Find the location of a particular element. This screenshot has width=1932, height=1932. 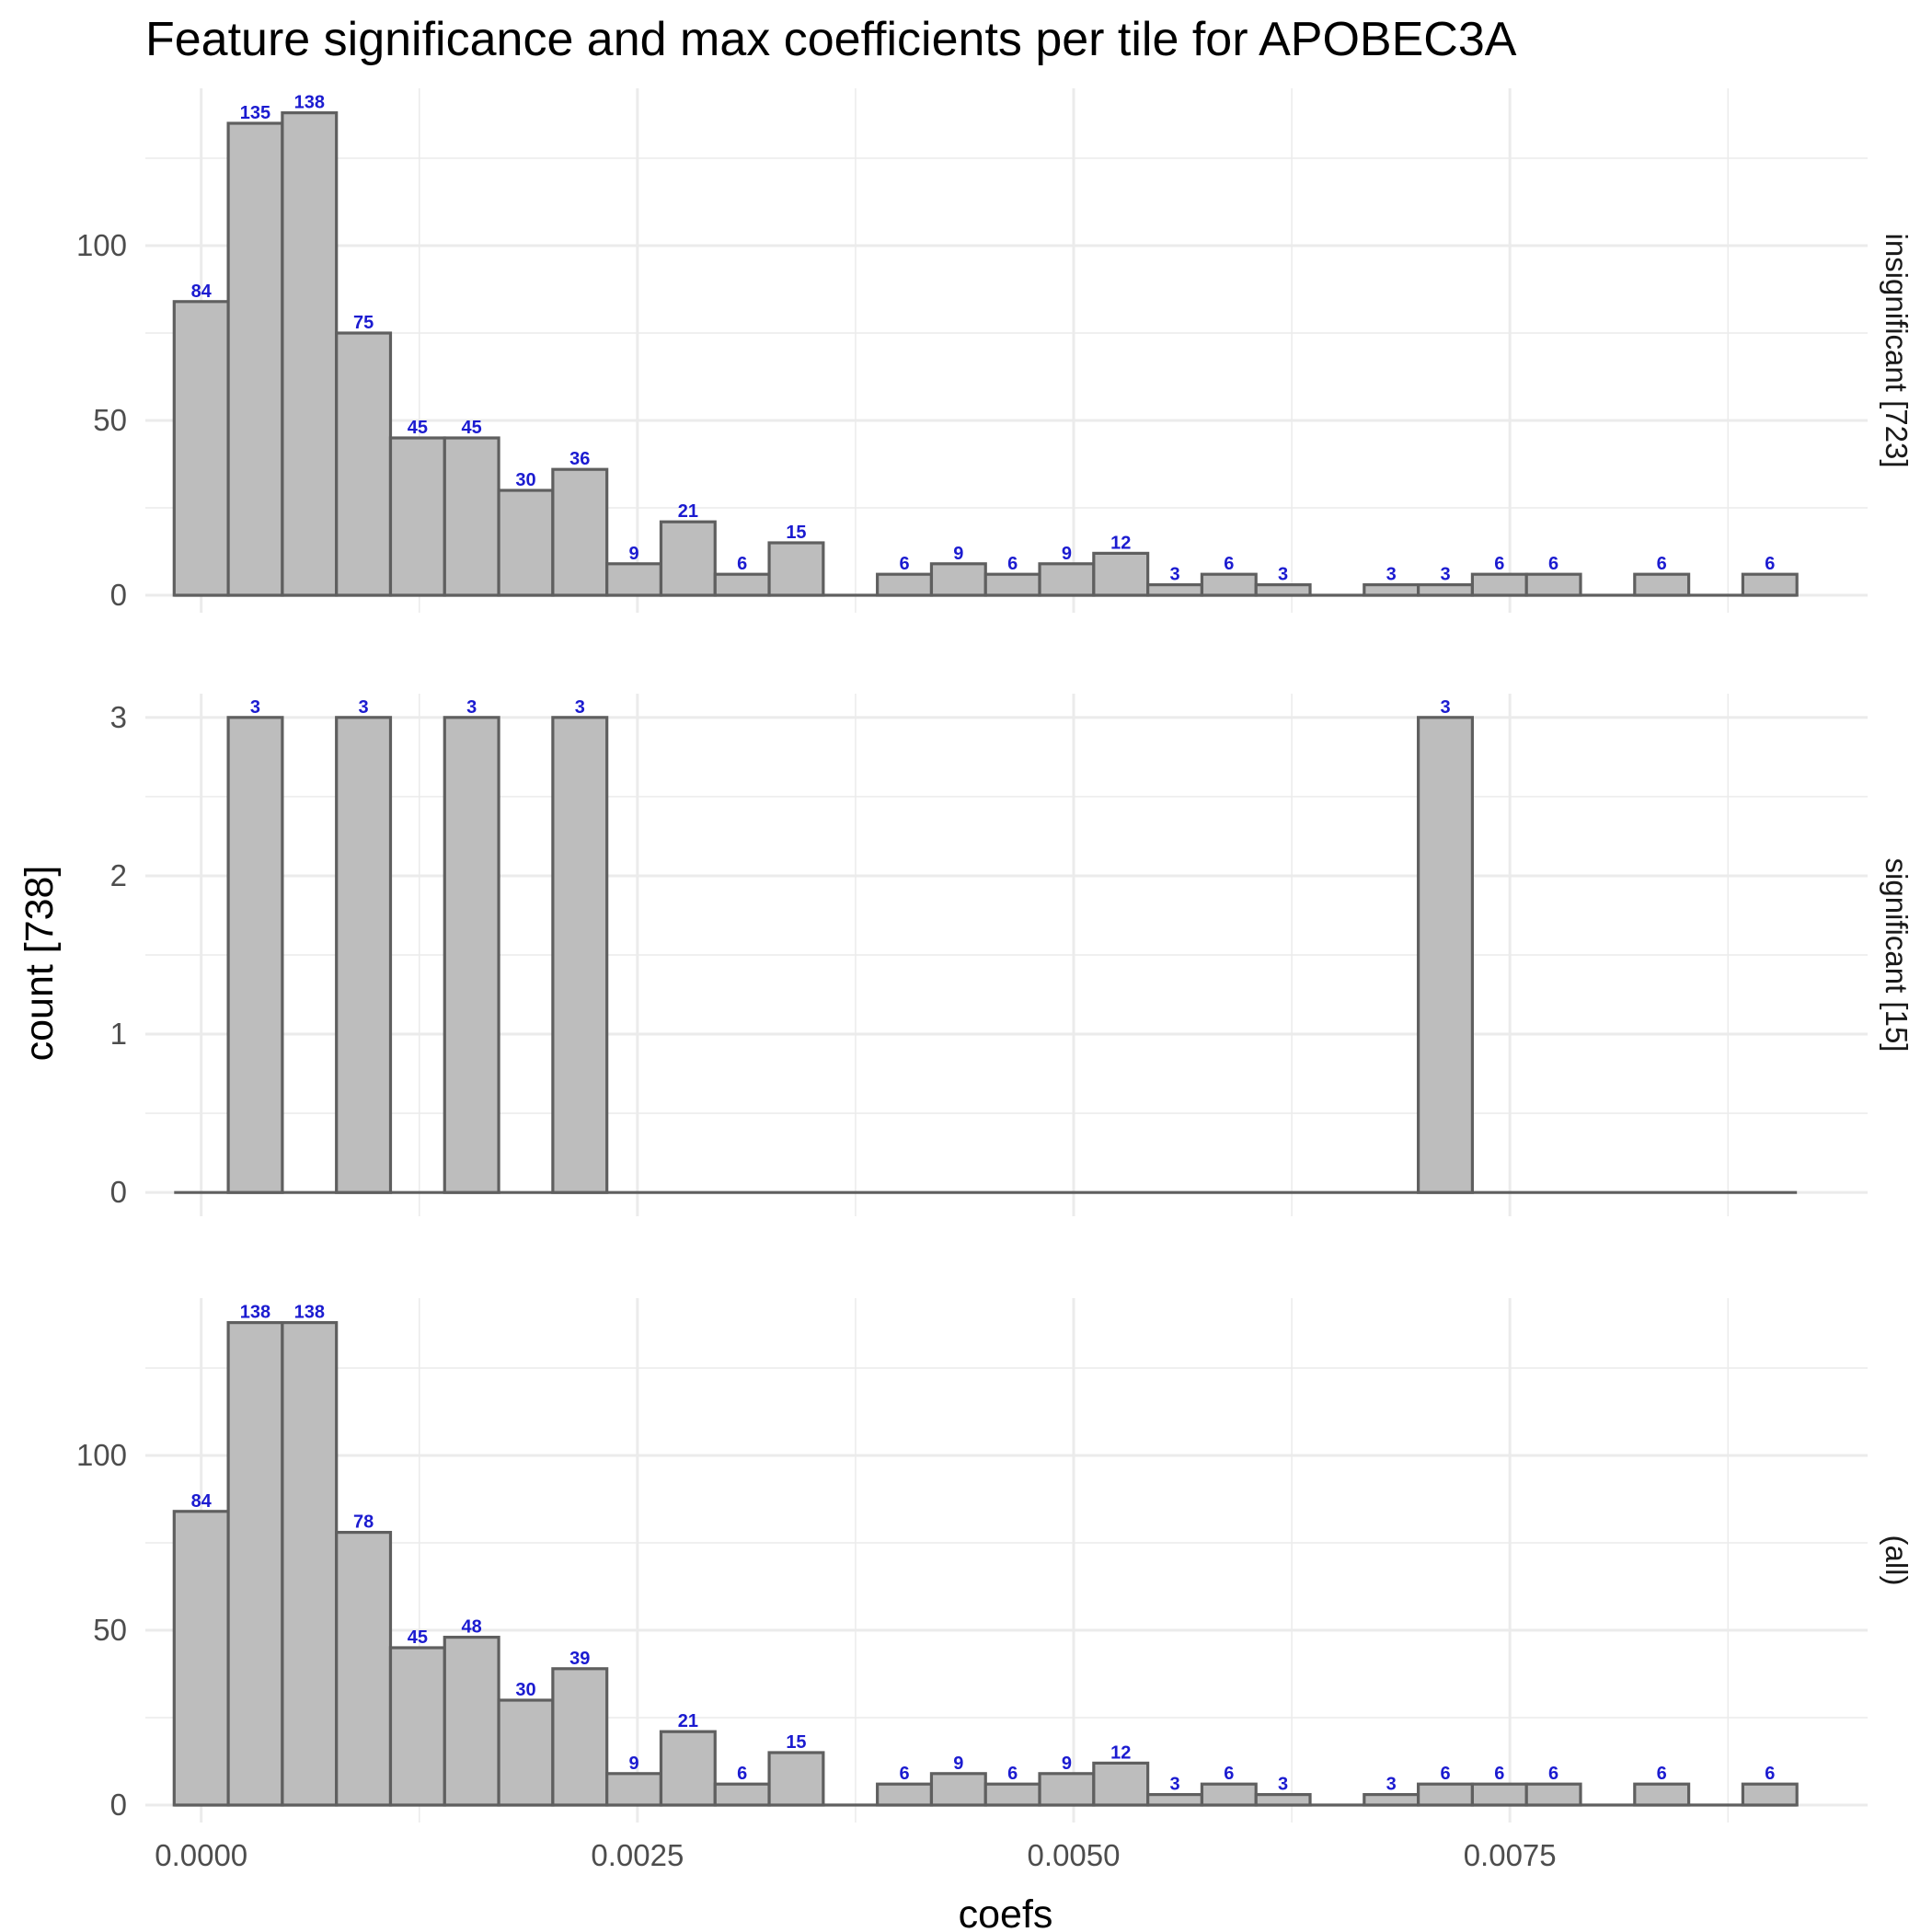

x-tick-label: 0.0075 is located at coordinates (1510, 1855).